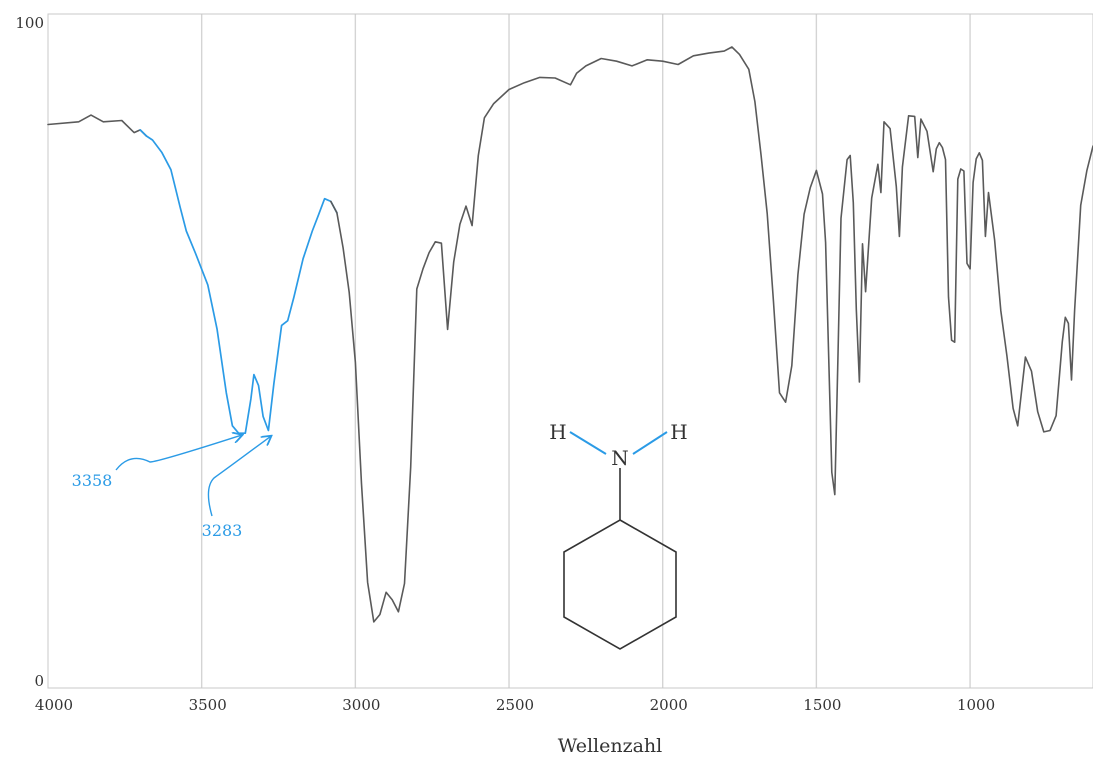  Describe the element at coordinates (208, 705) in the screenshot. I see `x-tick-label-3500: 3500` at that location.